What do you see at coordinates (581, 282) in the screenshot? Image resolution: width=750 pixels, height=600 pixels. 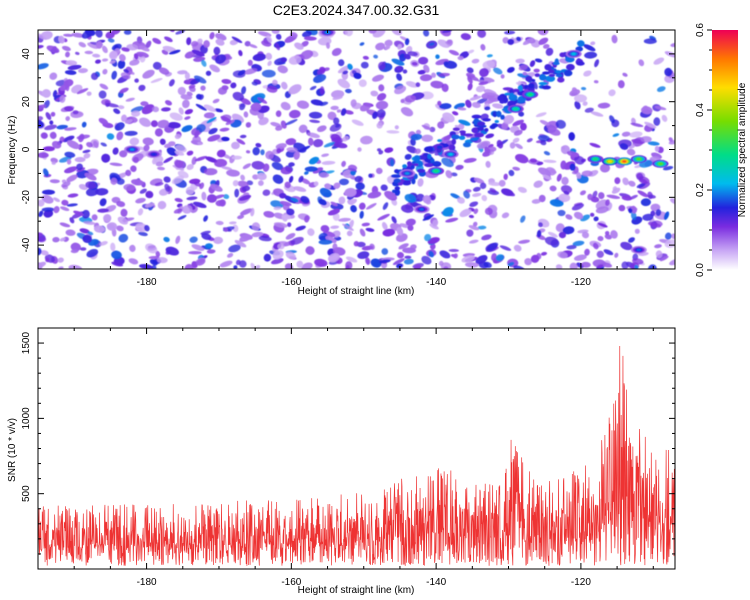 I see `spectrogram-x-tick-label: -120` at bounding box center [581, 282].